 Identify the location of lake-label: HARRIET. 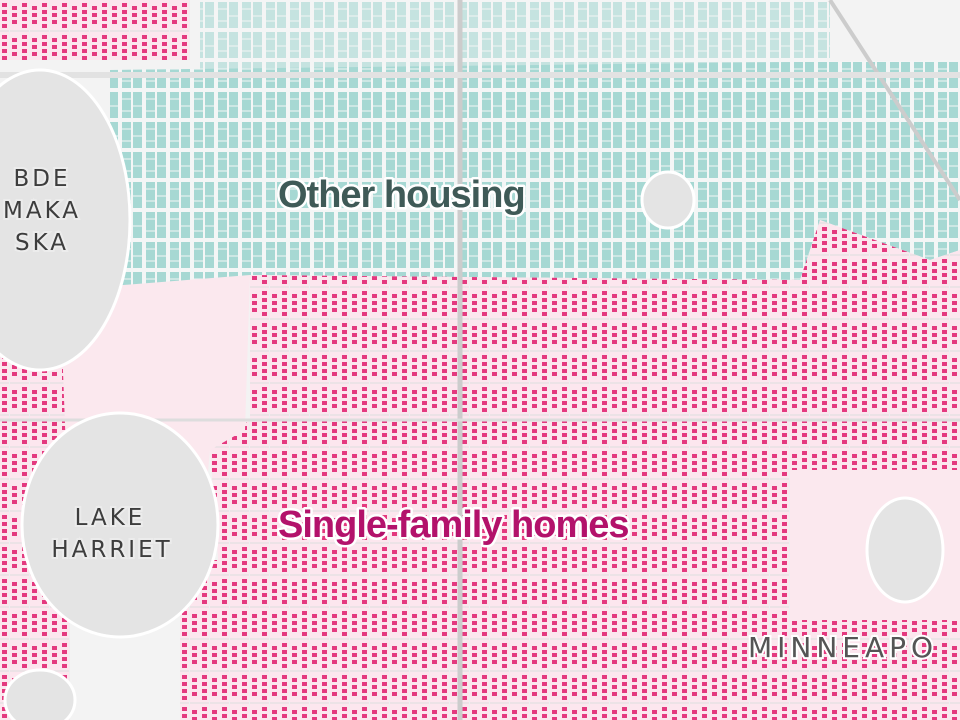
(111, 550).